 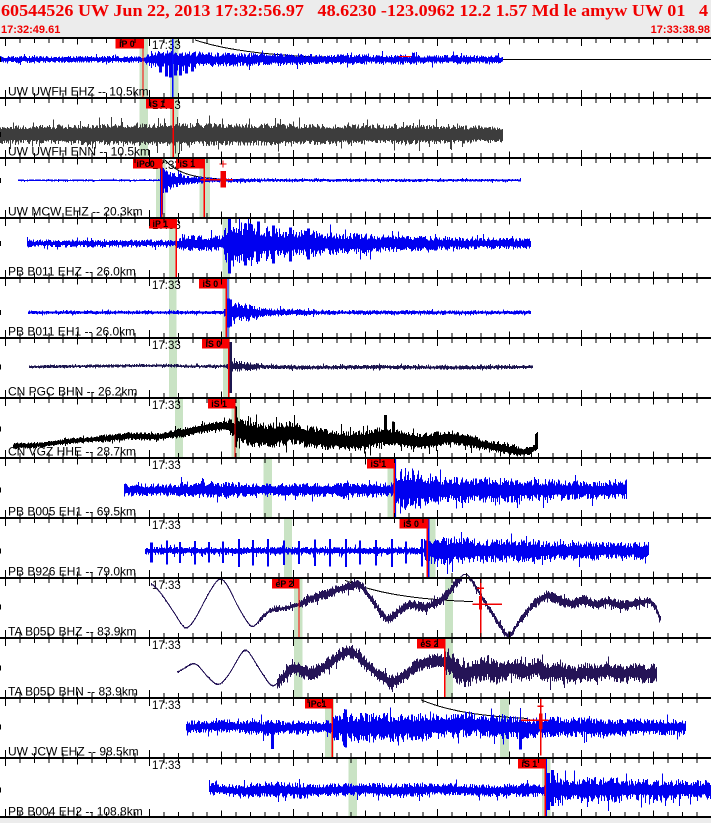 What do you see at coordinates (317, 704) in the screenshot?
I see `svg-text: iPc1` at bounding box center [317, 704].